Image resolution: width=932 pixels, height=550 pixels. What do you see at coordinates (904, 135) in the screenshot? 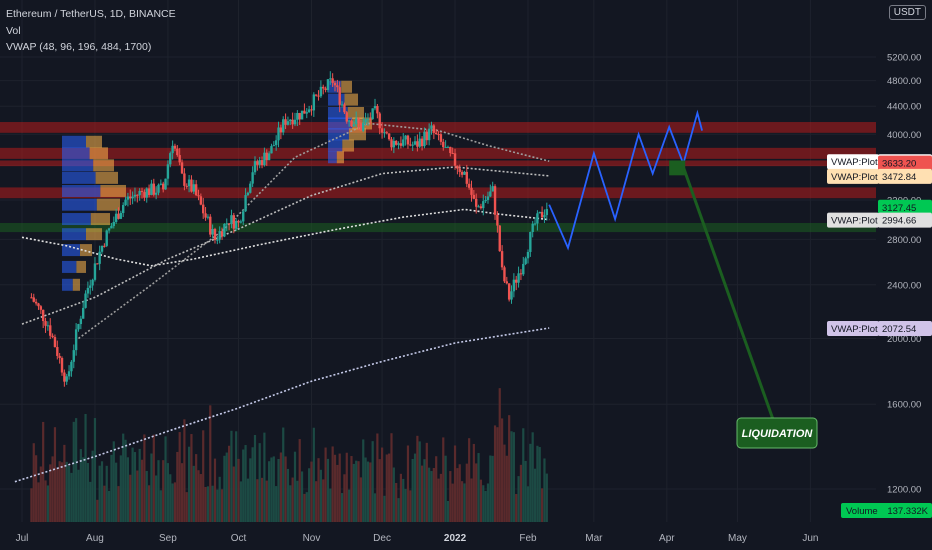
I see `y-tick-label: 4000.00` at bounding box center [904, 135].